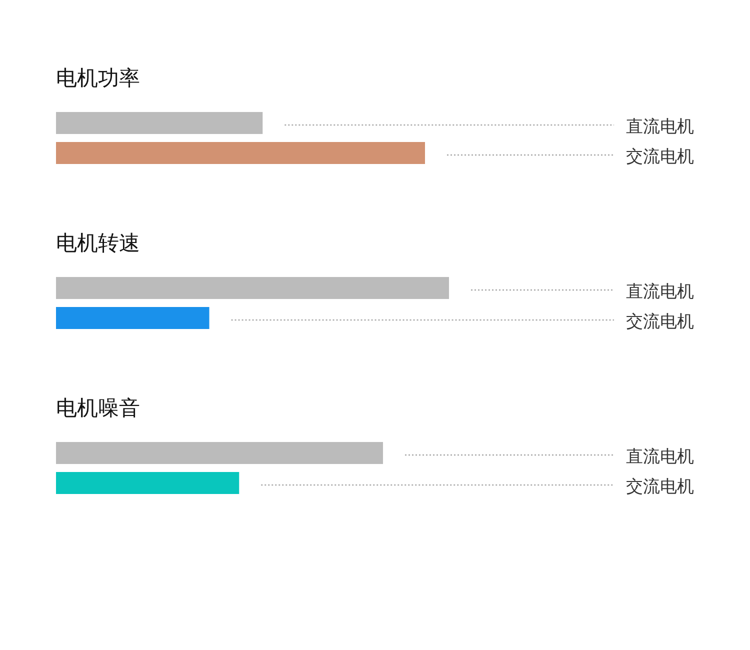  I want to click on title: 电机噪音, so click(98, 408).